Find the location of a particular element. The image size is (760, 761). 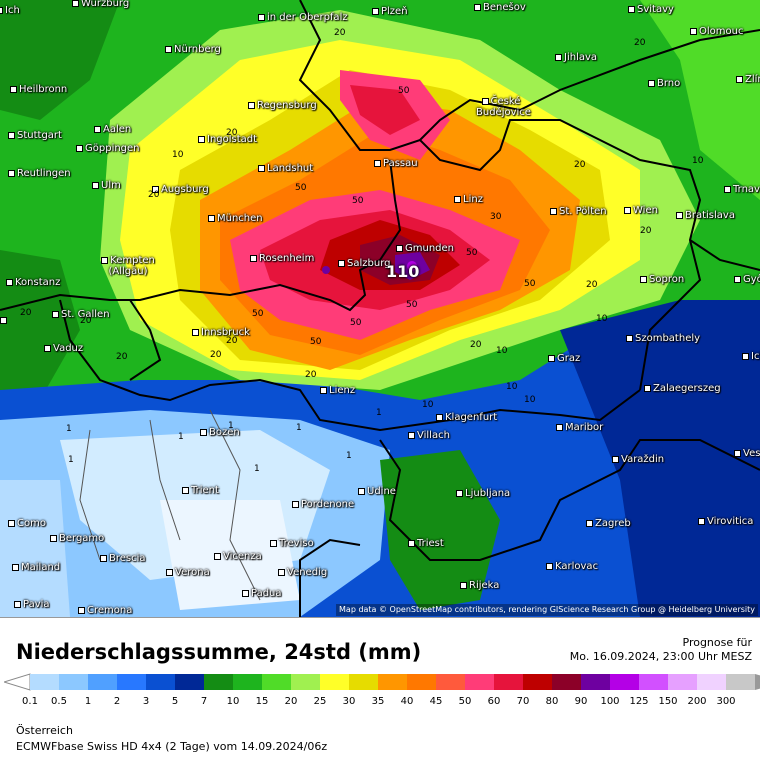

color-scale-bar is located at coordinates (382, 682).